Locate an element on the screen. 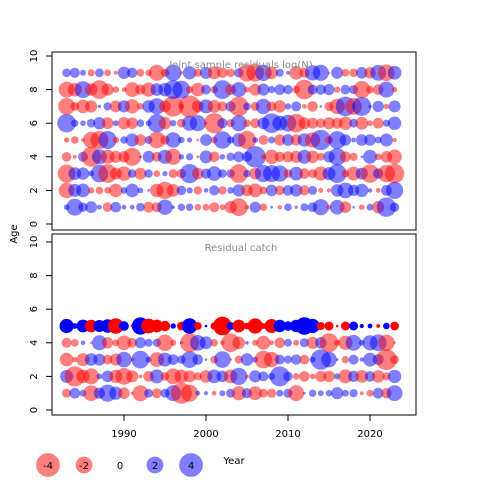 The width and height of the screenshot is (480, 480). legend-bubble is located at coordinates (191, 465).